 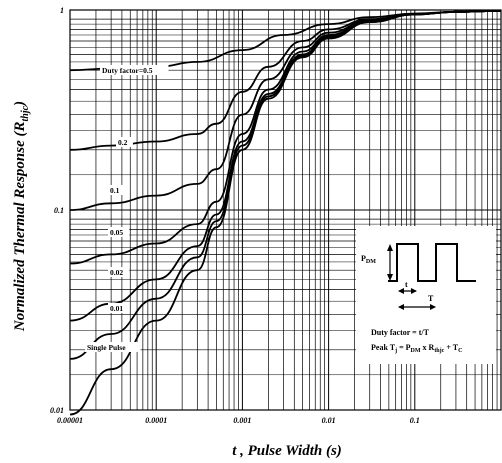 I want to click on series-label: 0.05, so click(x=116, y=232).